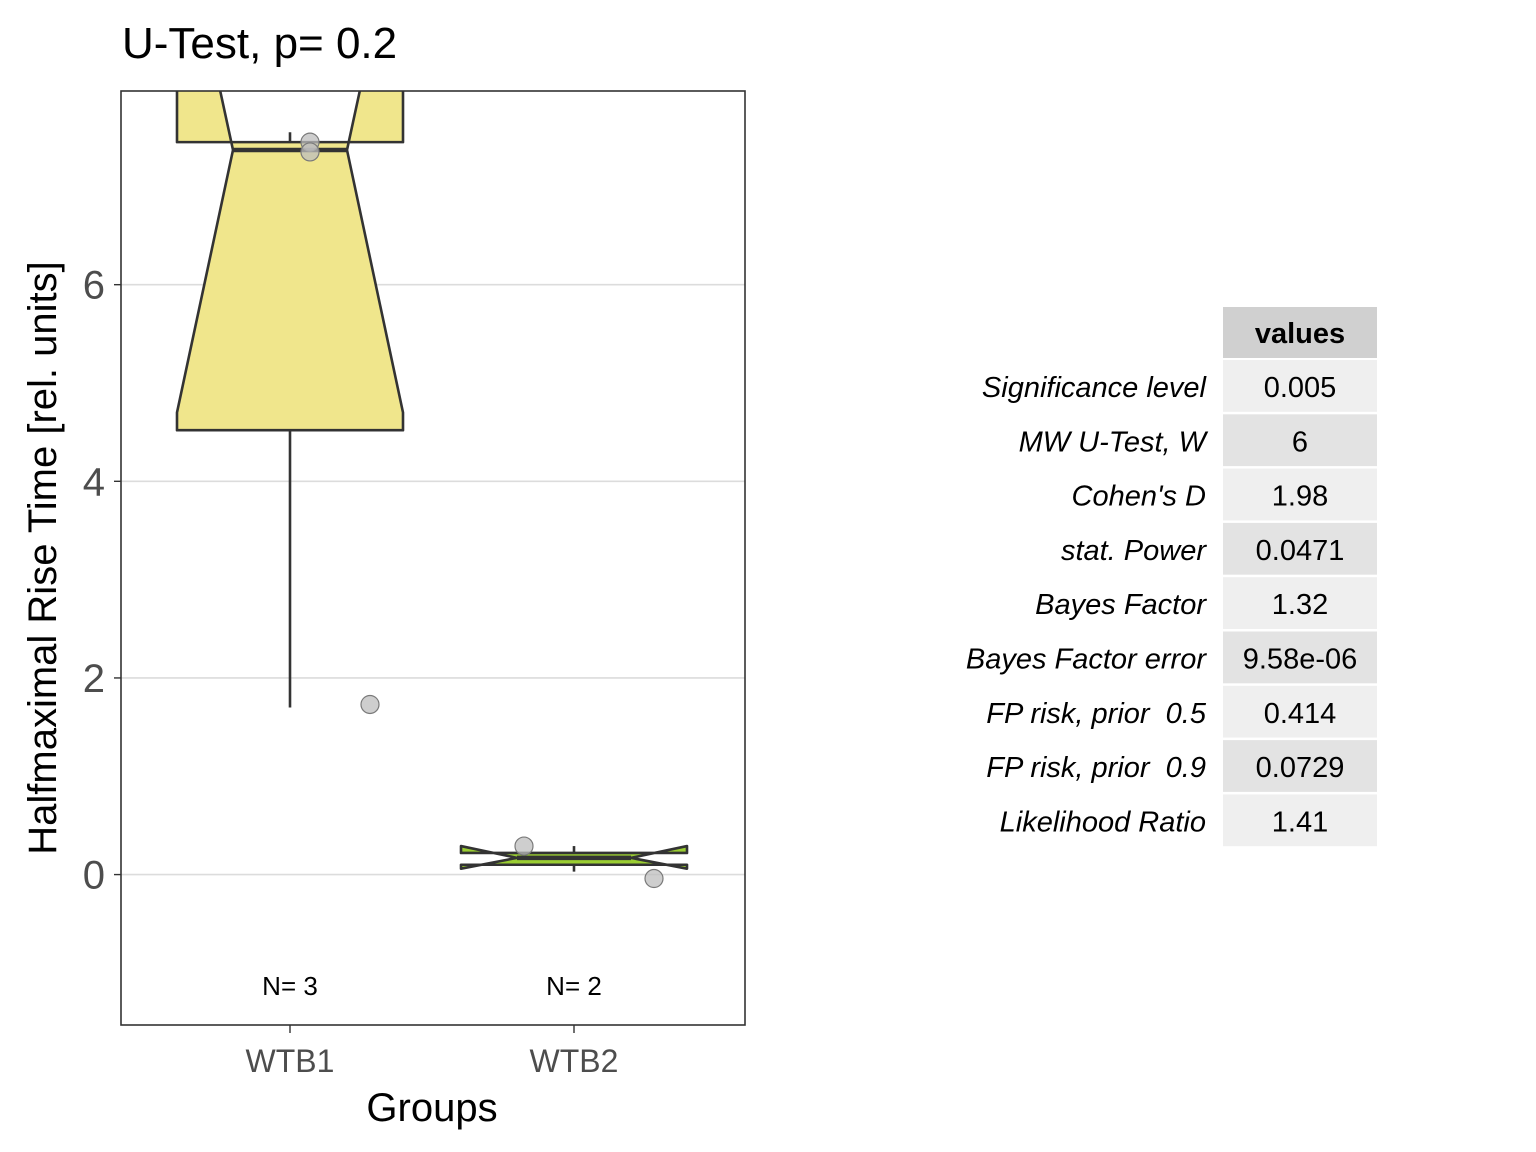 The height and width of the screenshot is (1152, 1536). Describe the element at coordinates (1095, 388) in the screenshot. I see `table-row-label: Significance level` at that location.